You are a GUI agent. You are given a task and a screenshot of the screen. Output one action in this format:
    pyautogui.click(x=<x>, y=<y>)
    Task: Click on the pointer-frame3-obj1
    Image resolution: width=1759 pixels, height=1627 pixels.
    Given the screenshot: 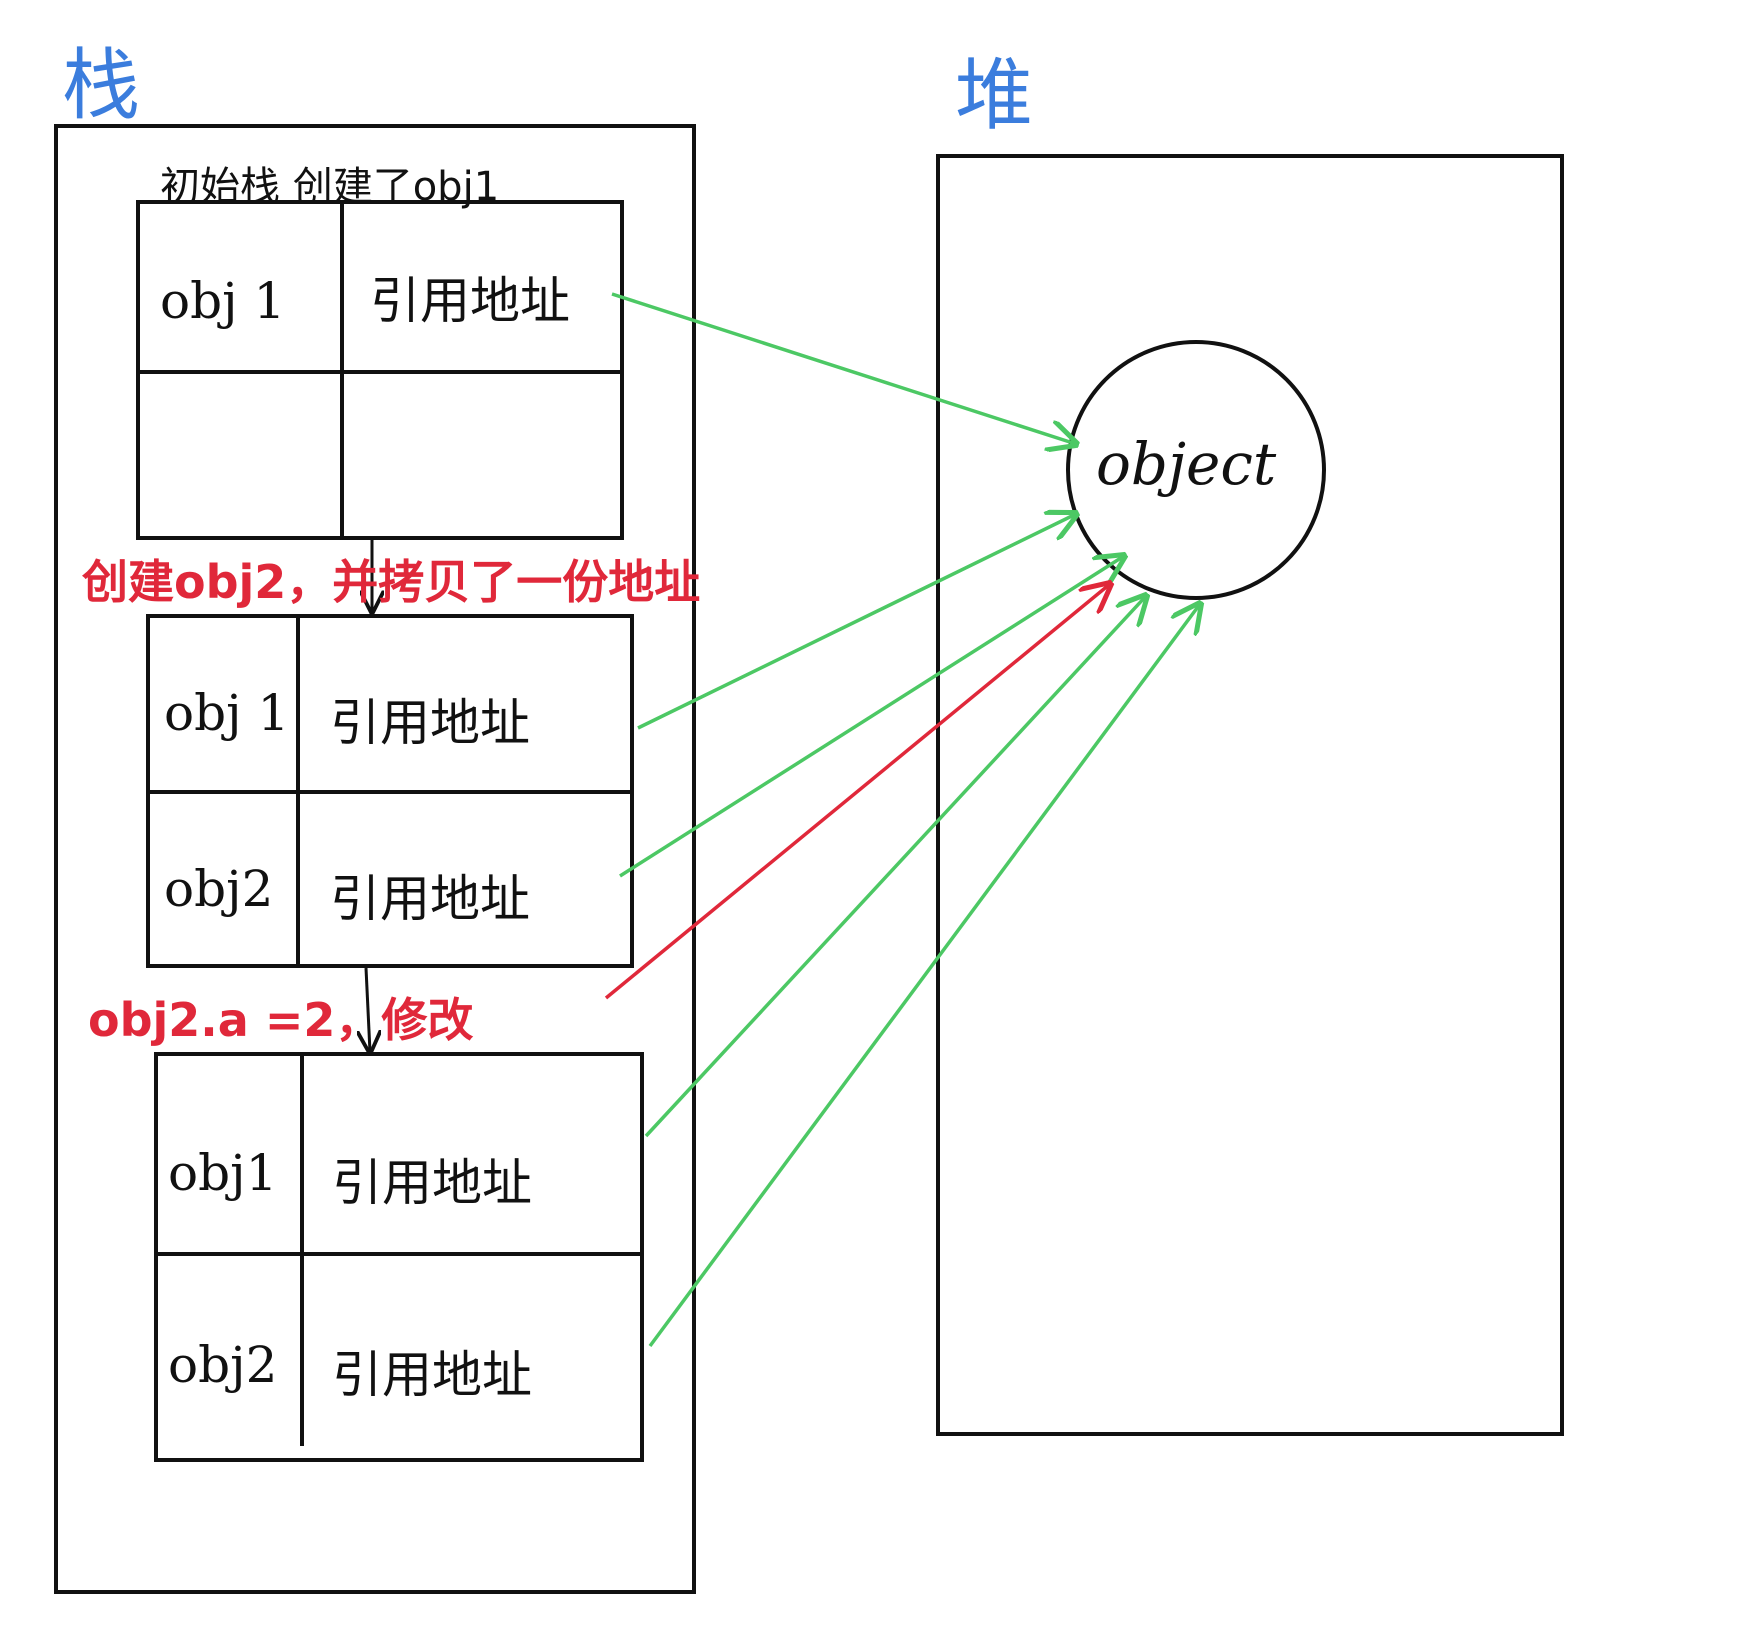 What is the action you would take?
    pyautogui.click(x=895, y=867)
    